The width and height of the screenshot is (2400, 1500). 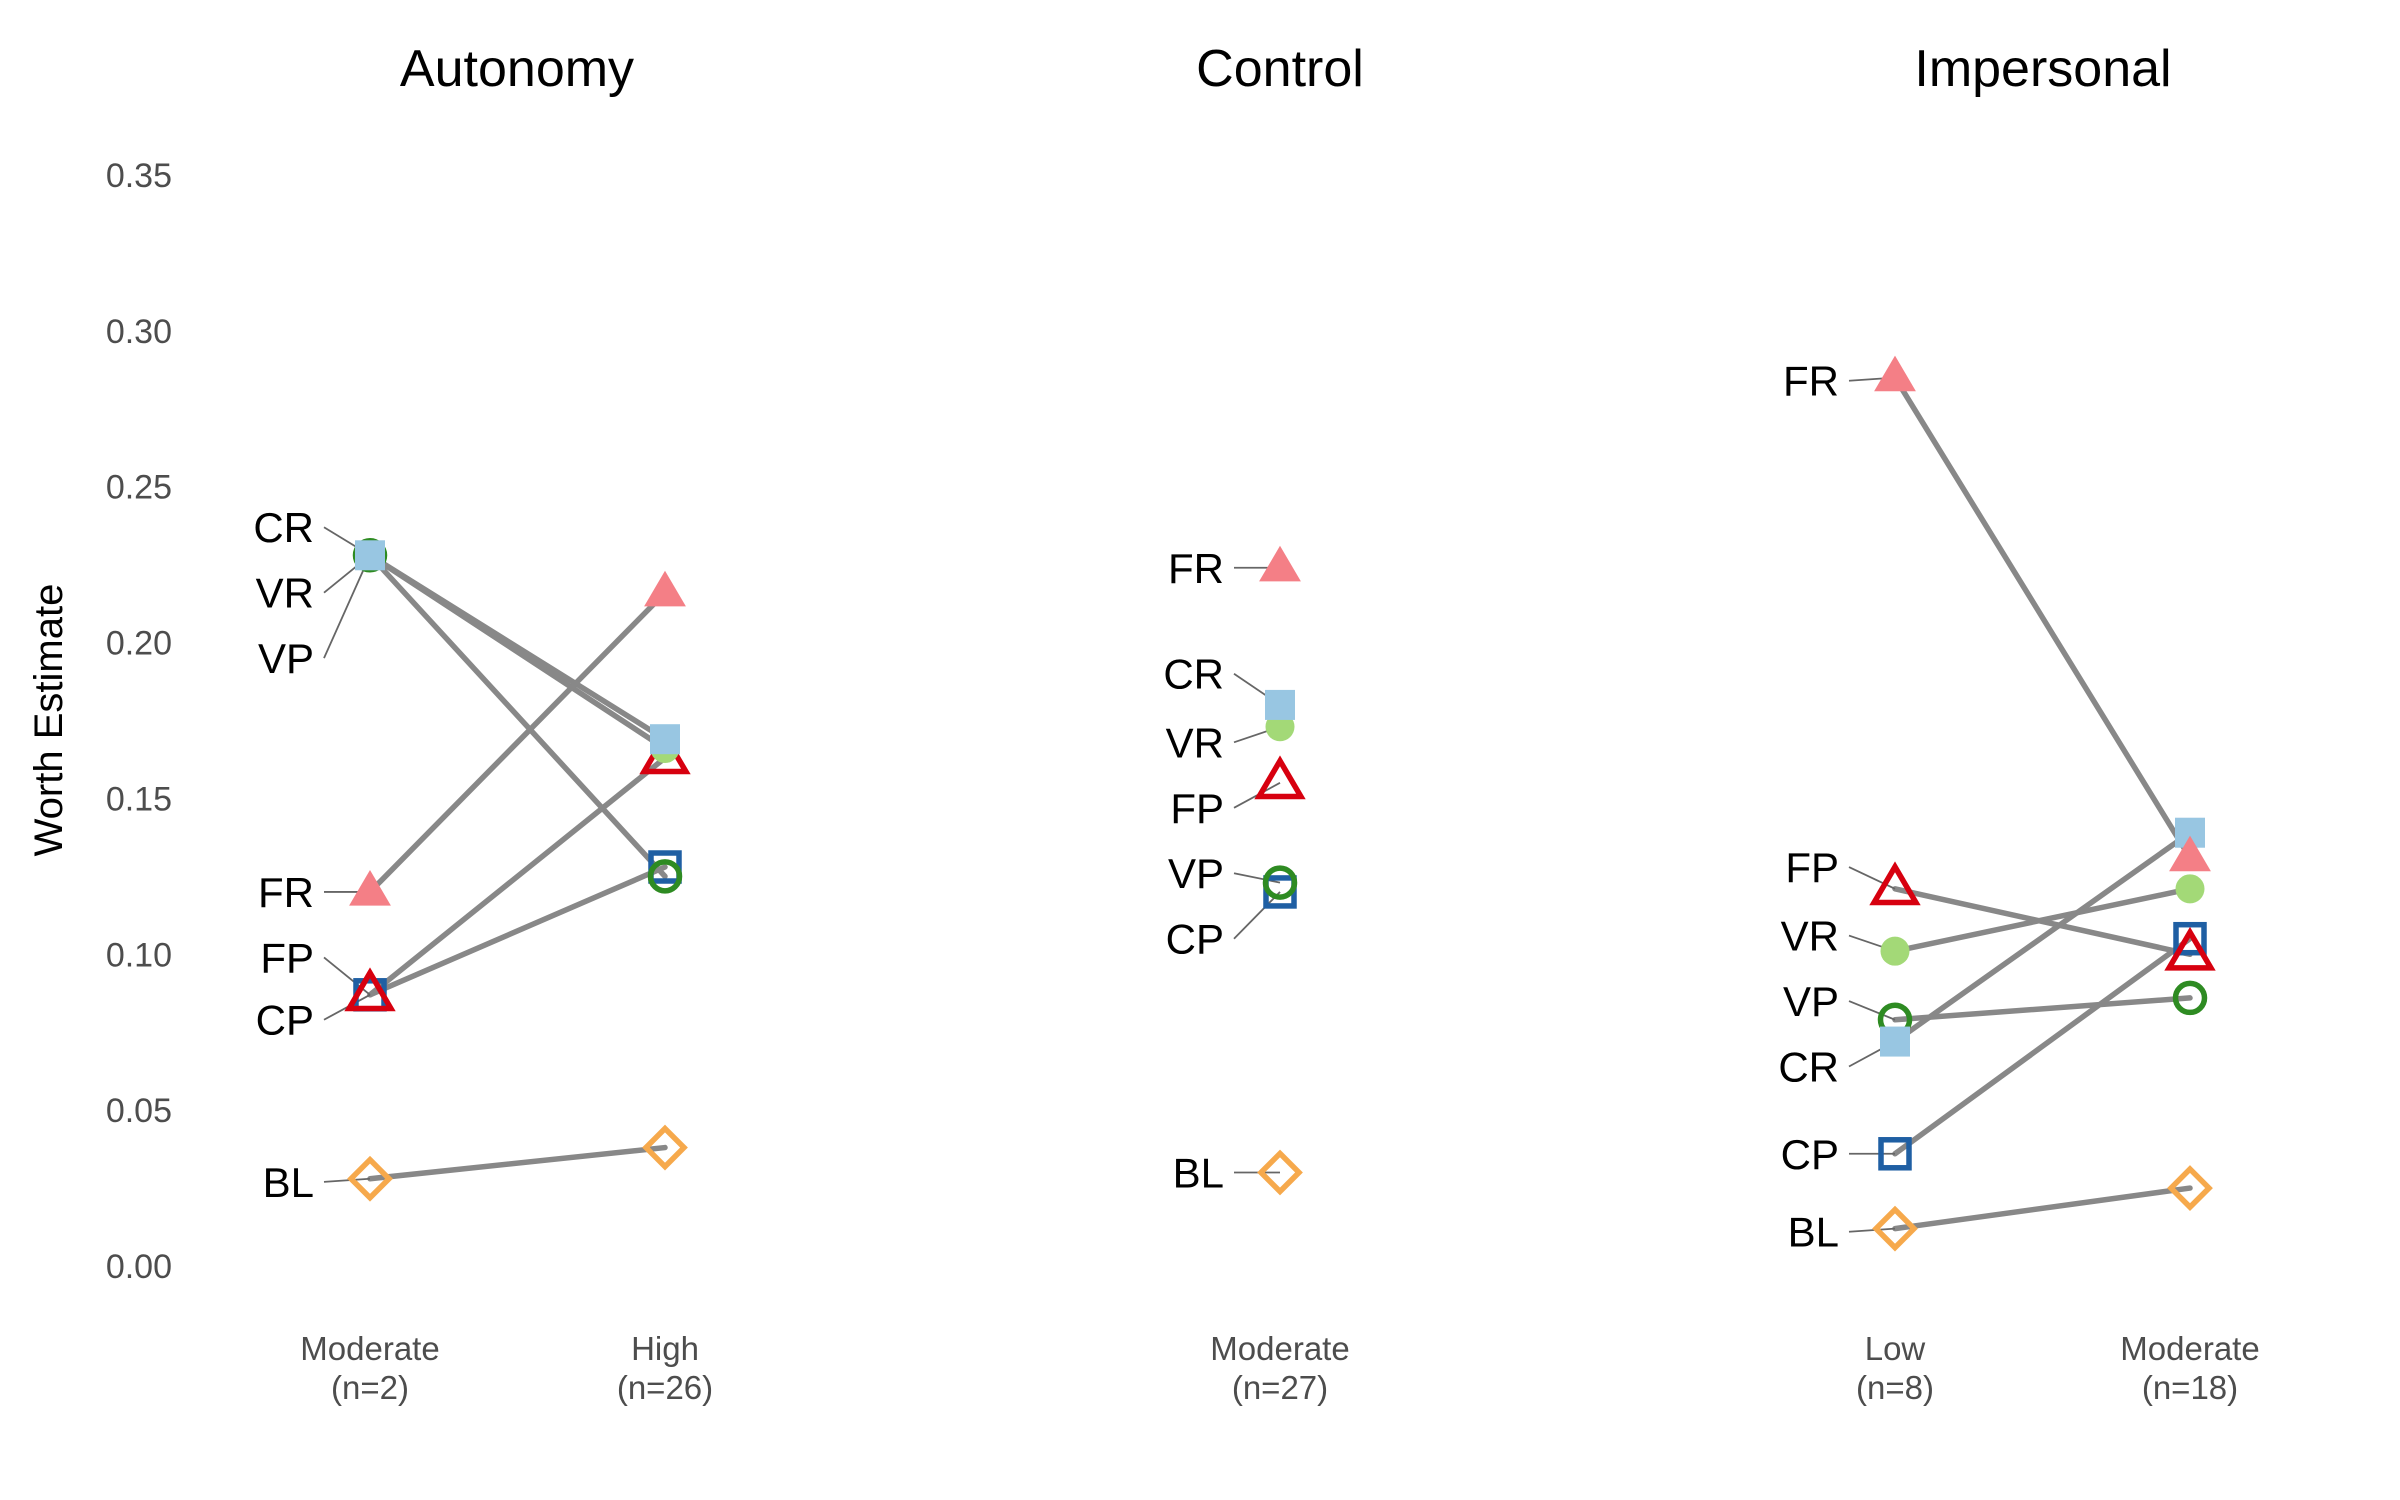 What do you see at coordinates (517, 69) in the screenshot?
I see `facet-title: Autonomy` at bounding box center [517, 69].